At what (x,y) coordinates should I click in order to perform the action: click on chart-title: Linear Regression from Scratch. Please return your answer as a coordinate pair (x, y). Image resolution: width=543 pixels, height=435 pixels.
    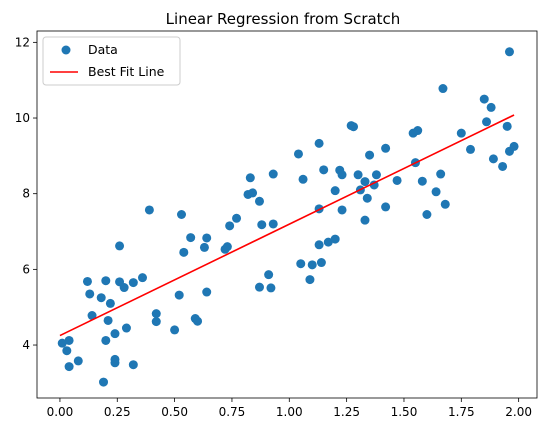
    Looking at the image, I should click on (283, 19).